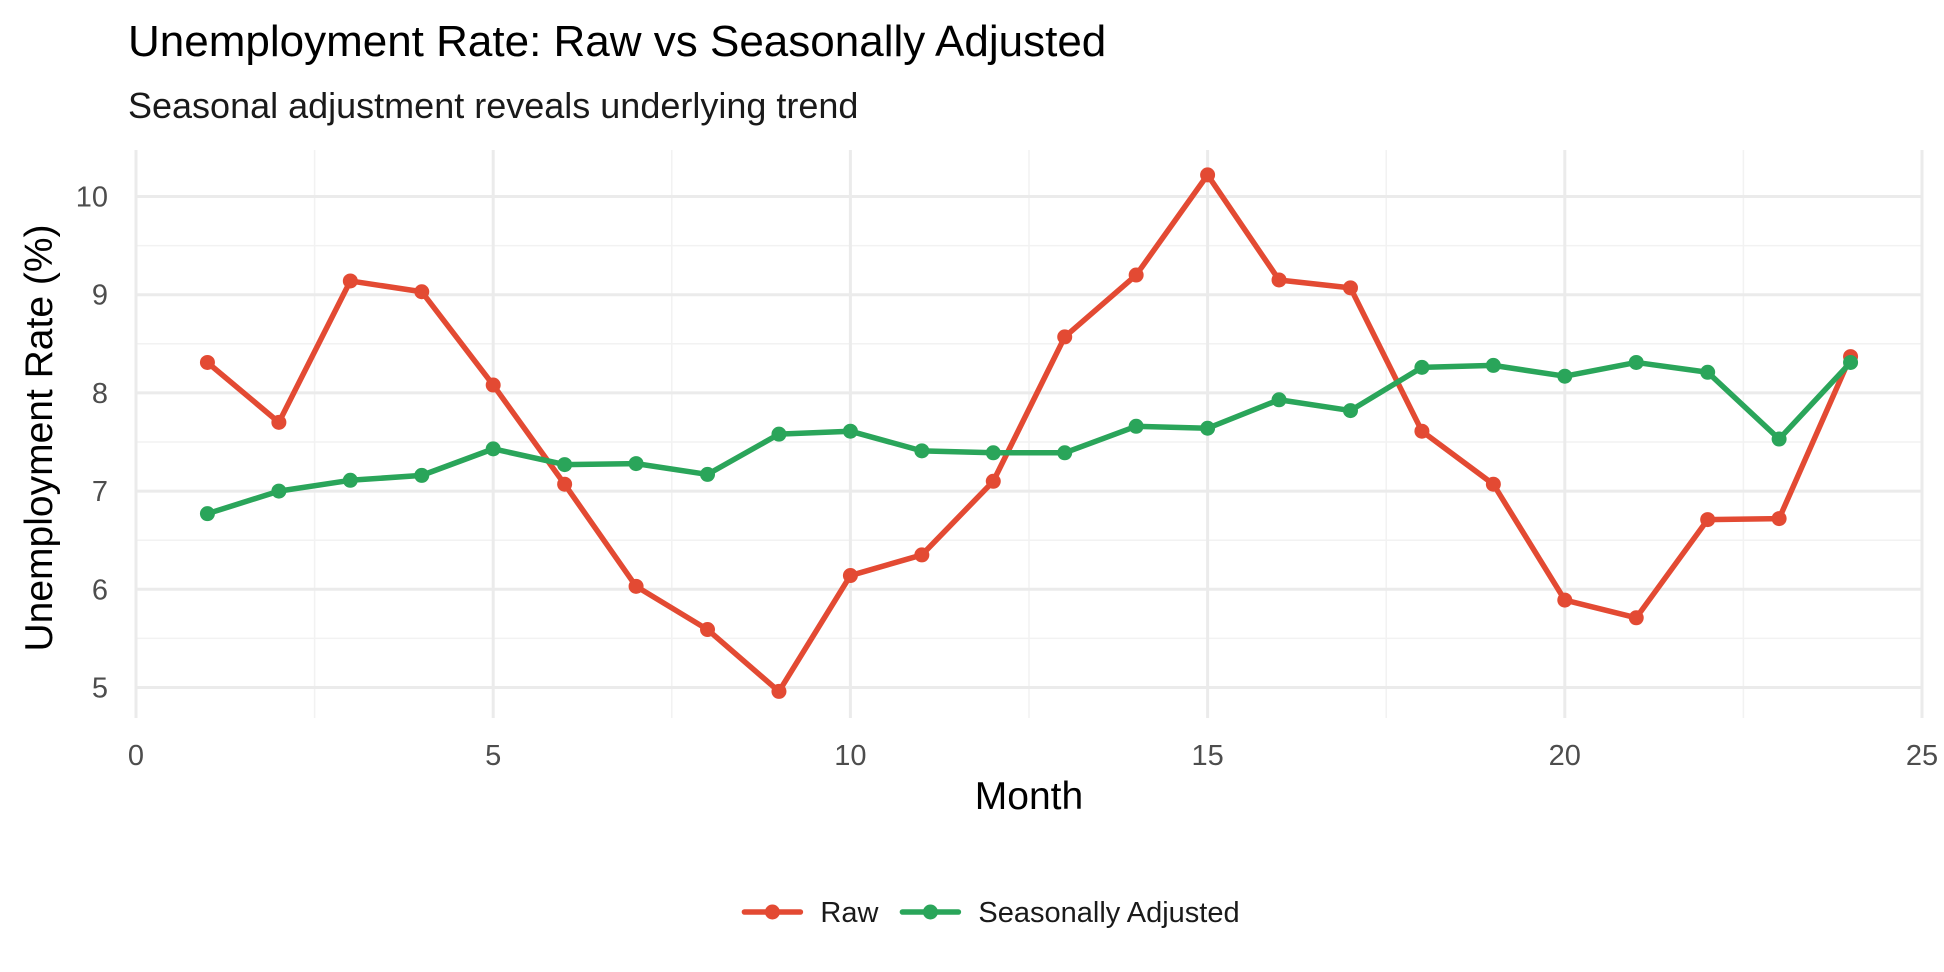  What do you see at coordinates (772, 912) in the screenshot?
I see `legend-key-point-raw` at bounding box center [772, 912].